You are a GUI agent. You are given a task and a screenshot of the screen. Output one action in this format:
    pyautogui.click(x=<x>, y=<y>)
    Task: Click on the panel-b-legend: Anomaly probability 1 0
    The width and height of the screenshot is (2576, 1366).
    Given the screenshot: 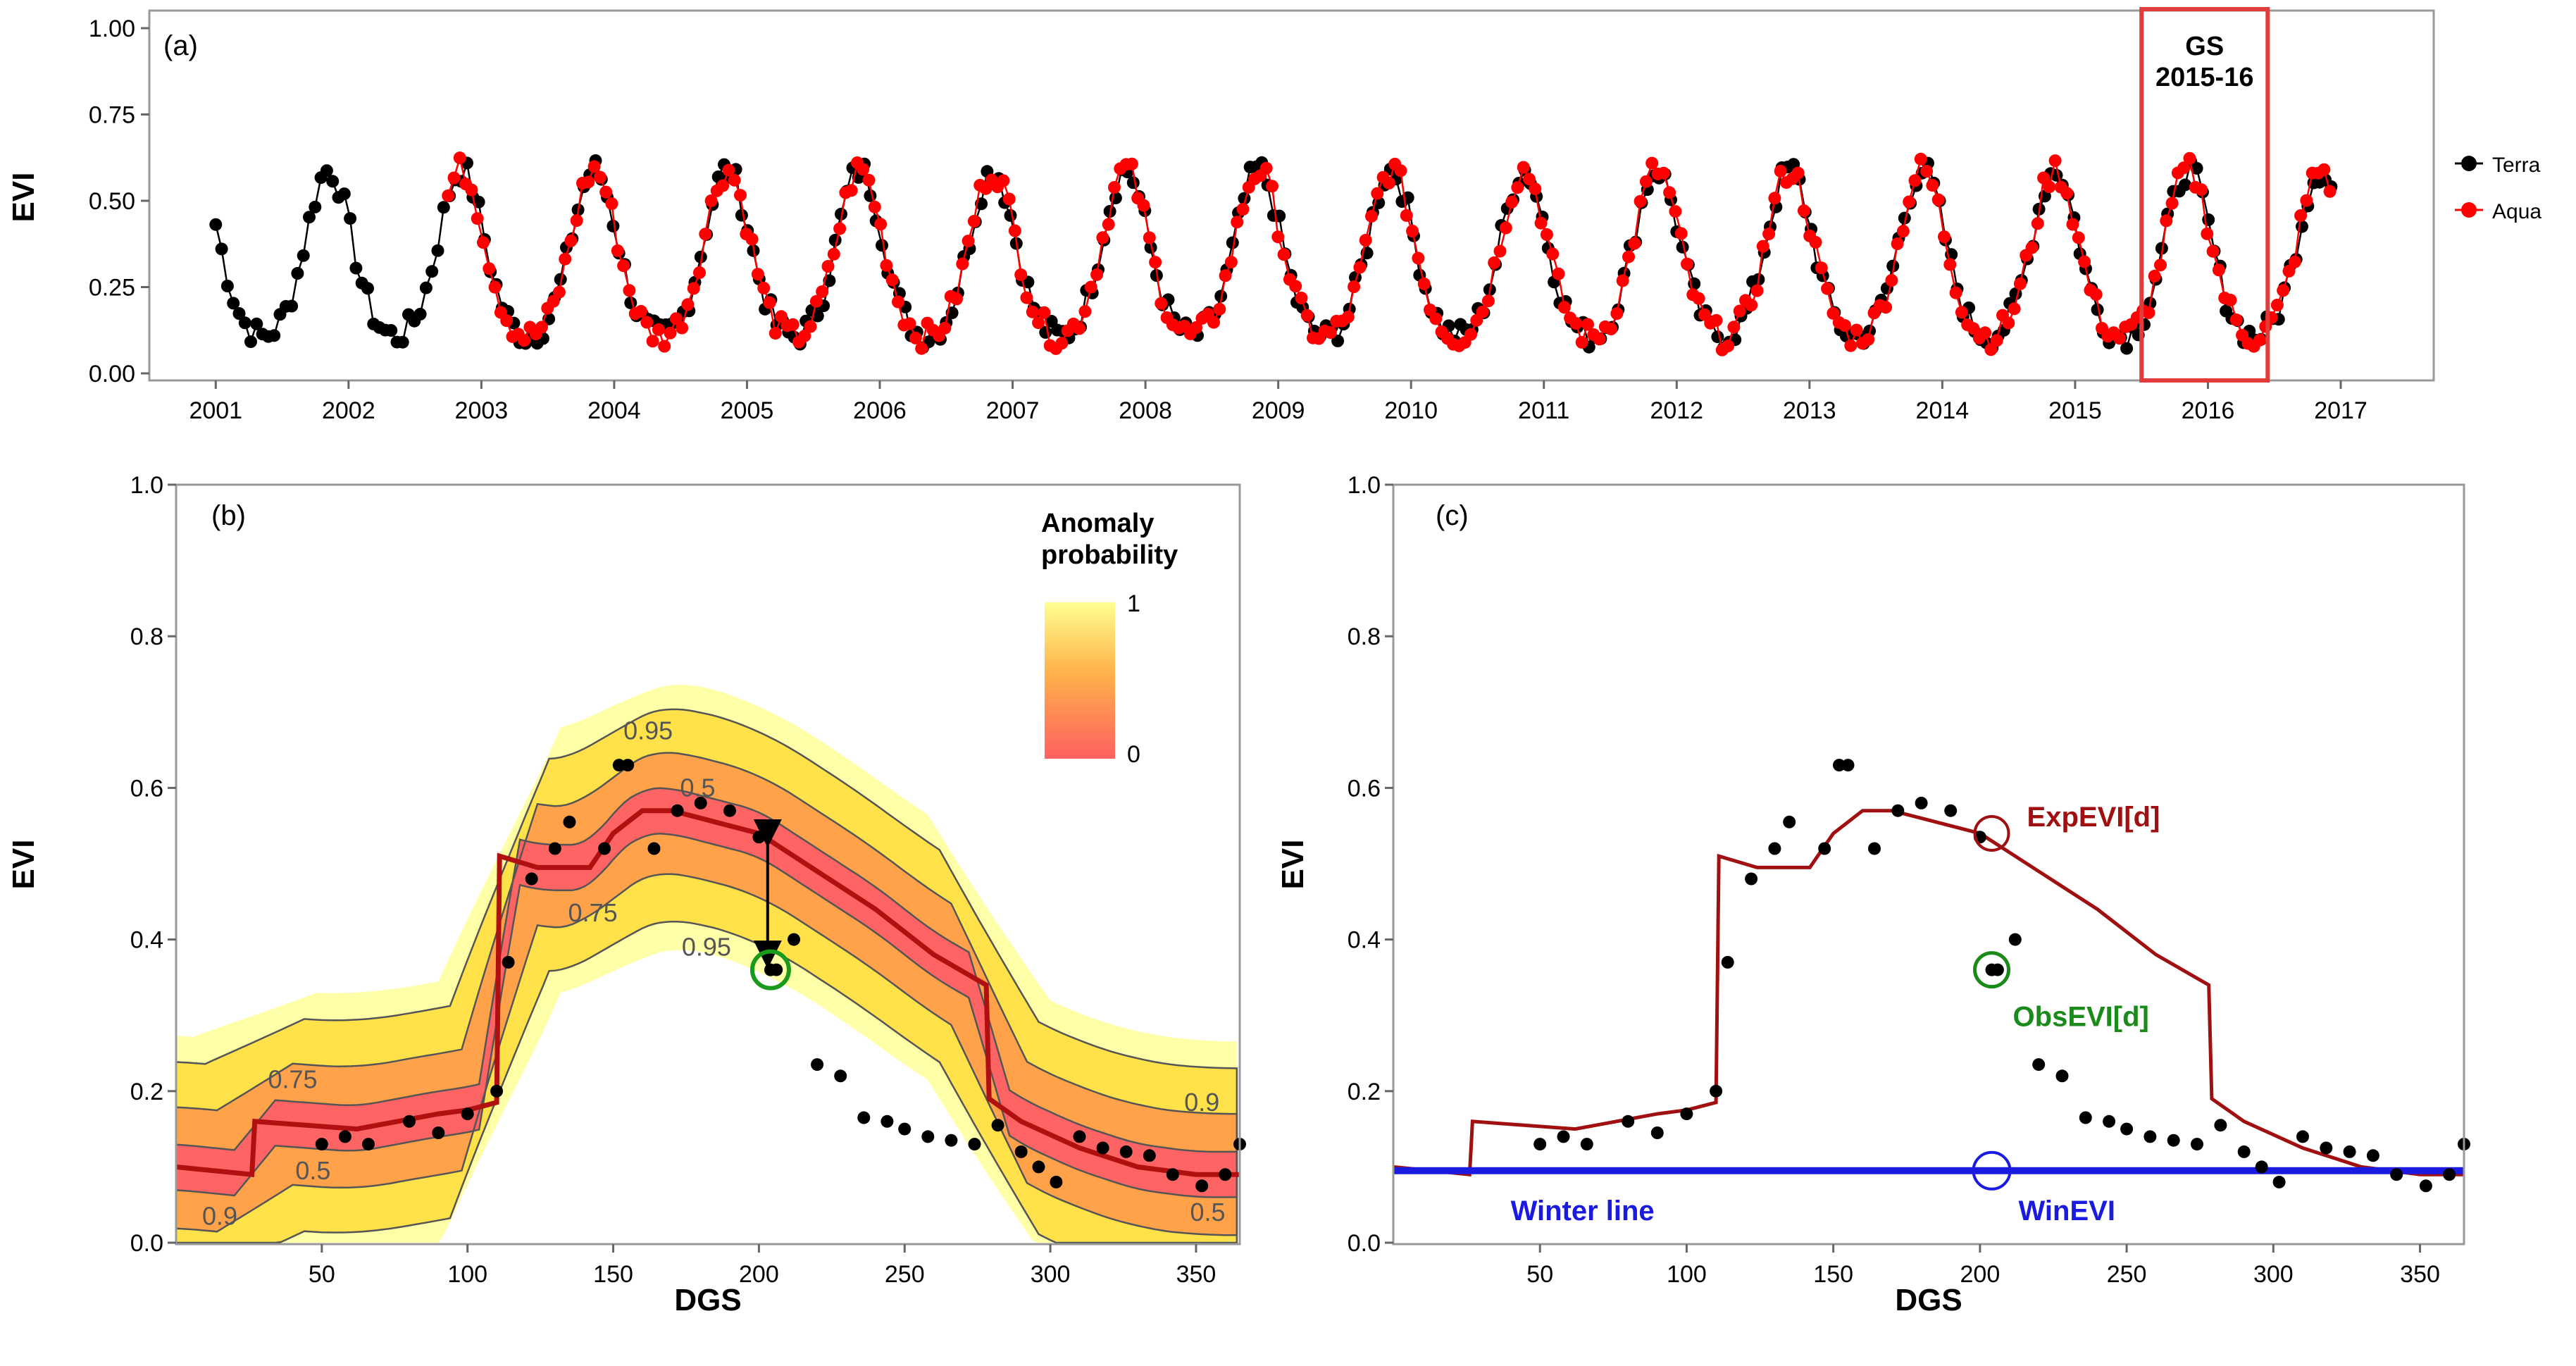 What is the action you would take?
    pyautogui.click(x=1109, y=638)
    